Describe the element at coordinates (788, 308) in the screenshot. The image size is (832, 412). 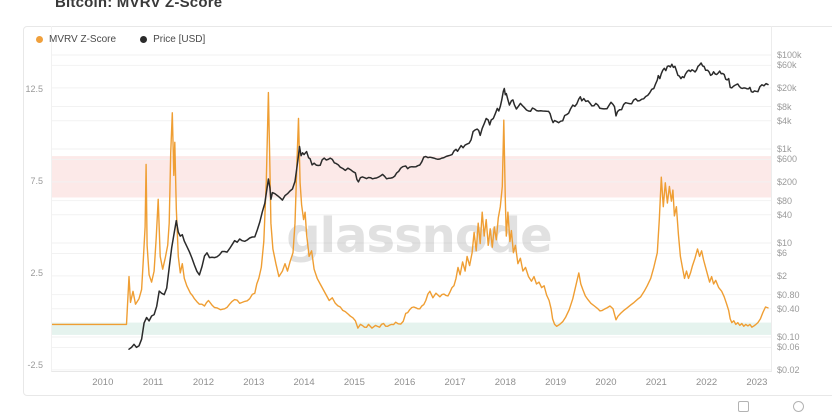
I see `right-axis-tick-label: $0.40` at that location.